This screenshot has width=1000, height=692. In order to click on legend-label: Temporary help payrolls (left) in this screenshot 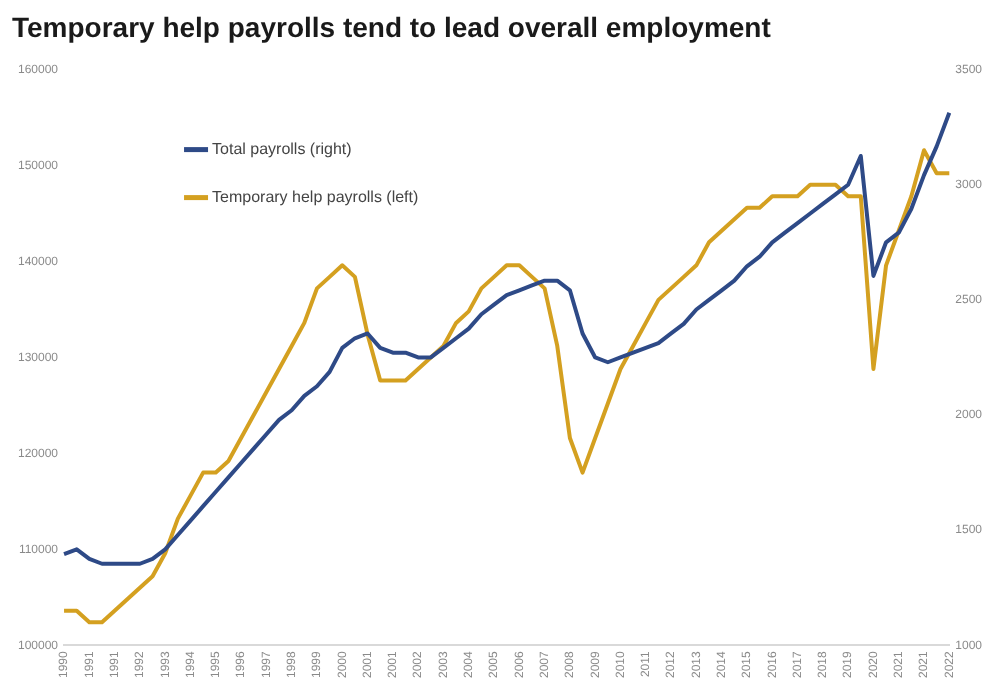, I will do `click(316, 197)`.